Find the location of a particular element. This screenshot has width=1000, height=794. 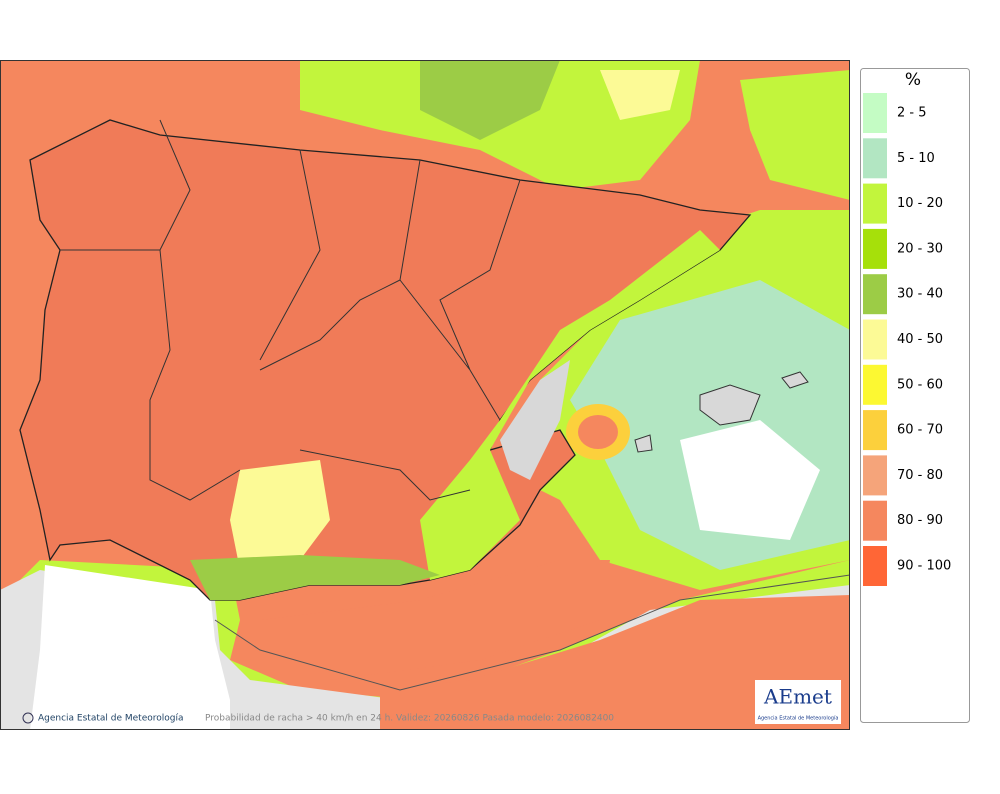

africa-white is located at coordinates (130, 647).